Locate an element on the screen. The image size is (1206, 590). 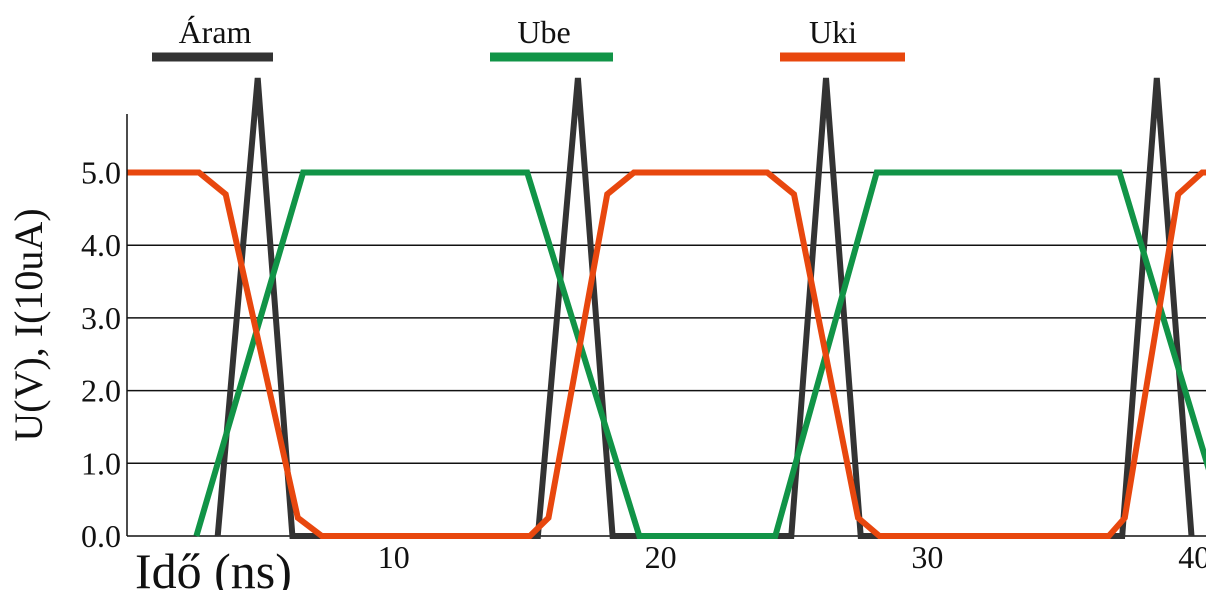
x-tick-label: 40 is located at coordinates (1192, 557).